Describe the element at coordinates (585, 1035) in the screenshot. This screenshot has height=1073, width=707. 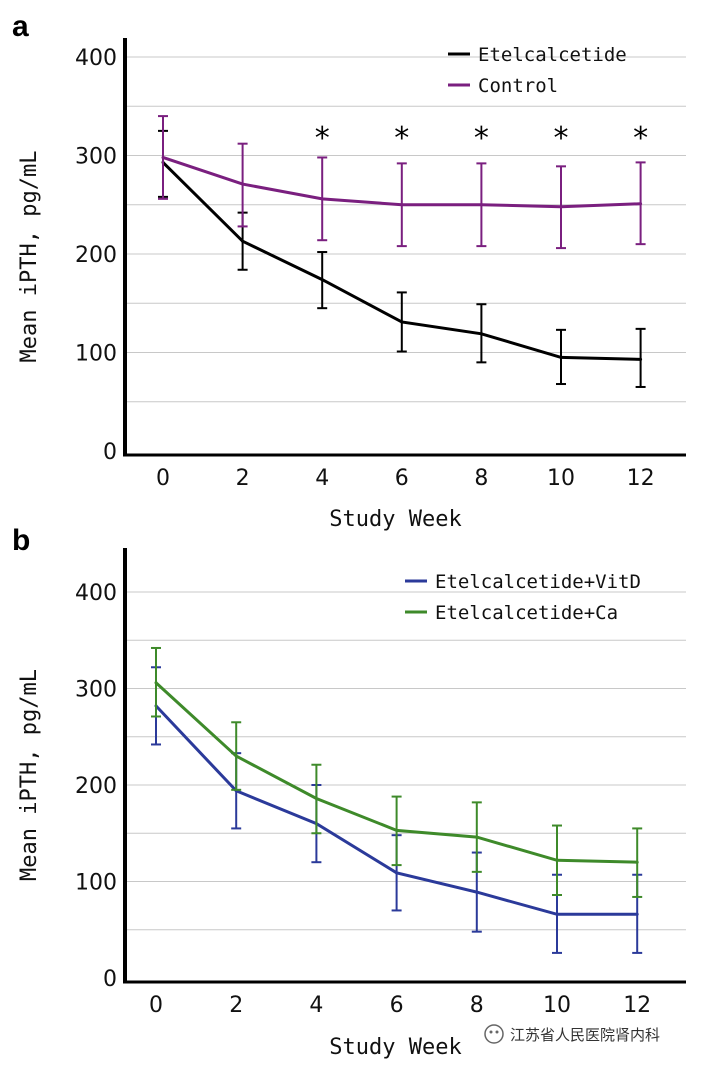
I see `watermark-text: 江苏省人民医院肾内科` at that location.